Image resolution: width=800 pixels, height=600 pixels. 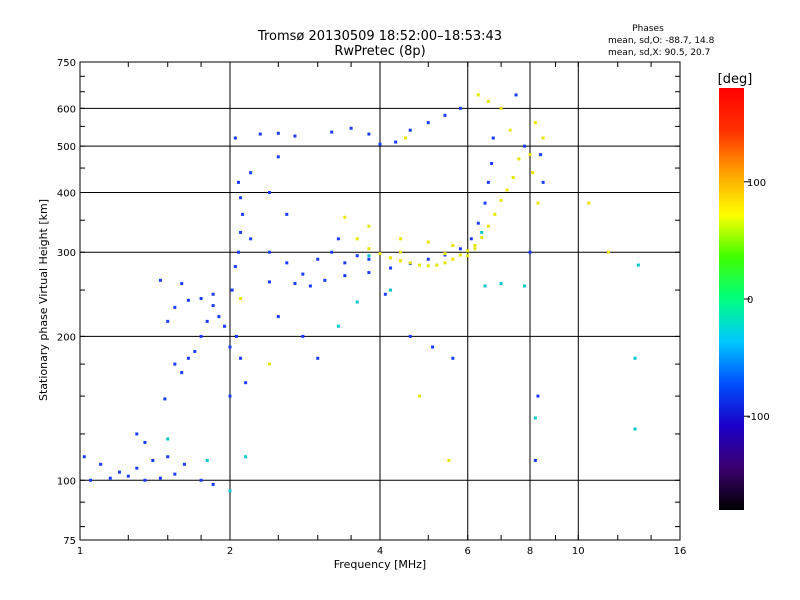 I want to click on x-tick-label: 1, so click(x=80, y=551).